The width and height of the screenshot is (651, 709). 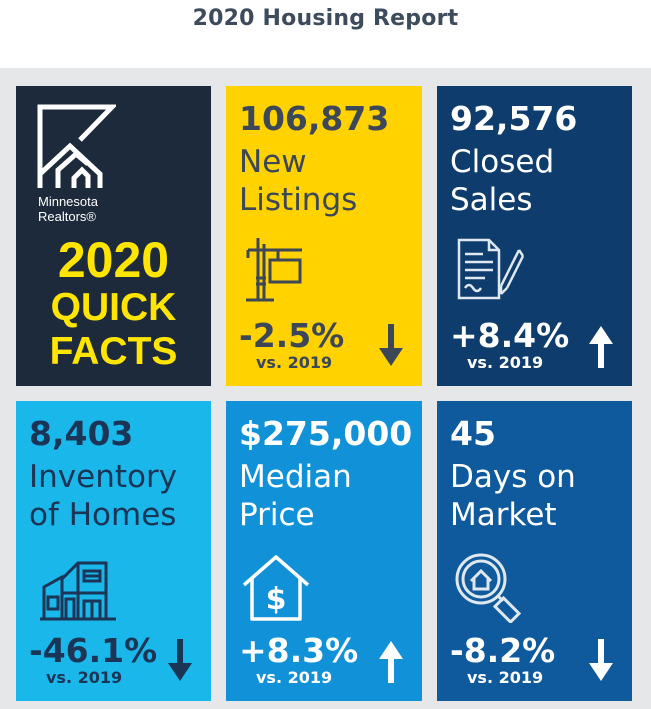 I want to click on stat-change: +8.3%, so click(x=299, y=650).